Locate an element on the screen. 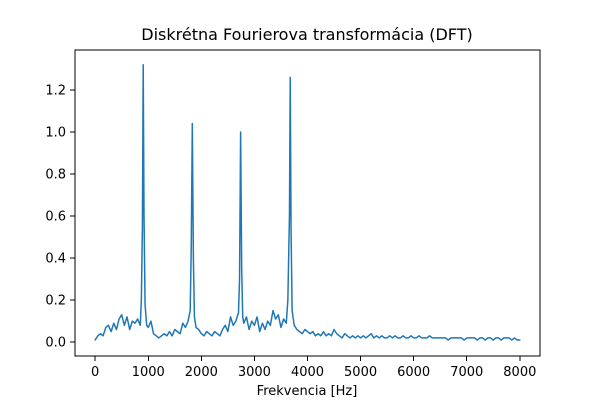 The image size is (600, 400). x-tick-label: 5000 is located at coordinates (360, 372).